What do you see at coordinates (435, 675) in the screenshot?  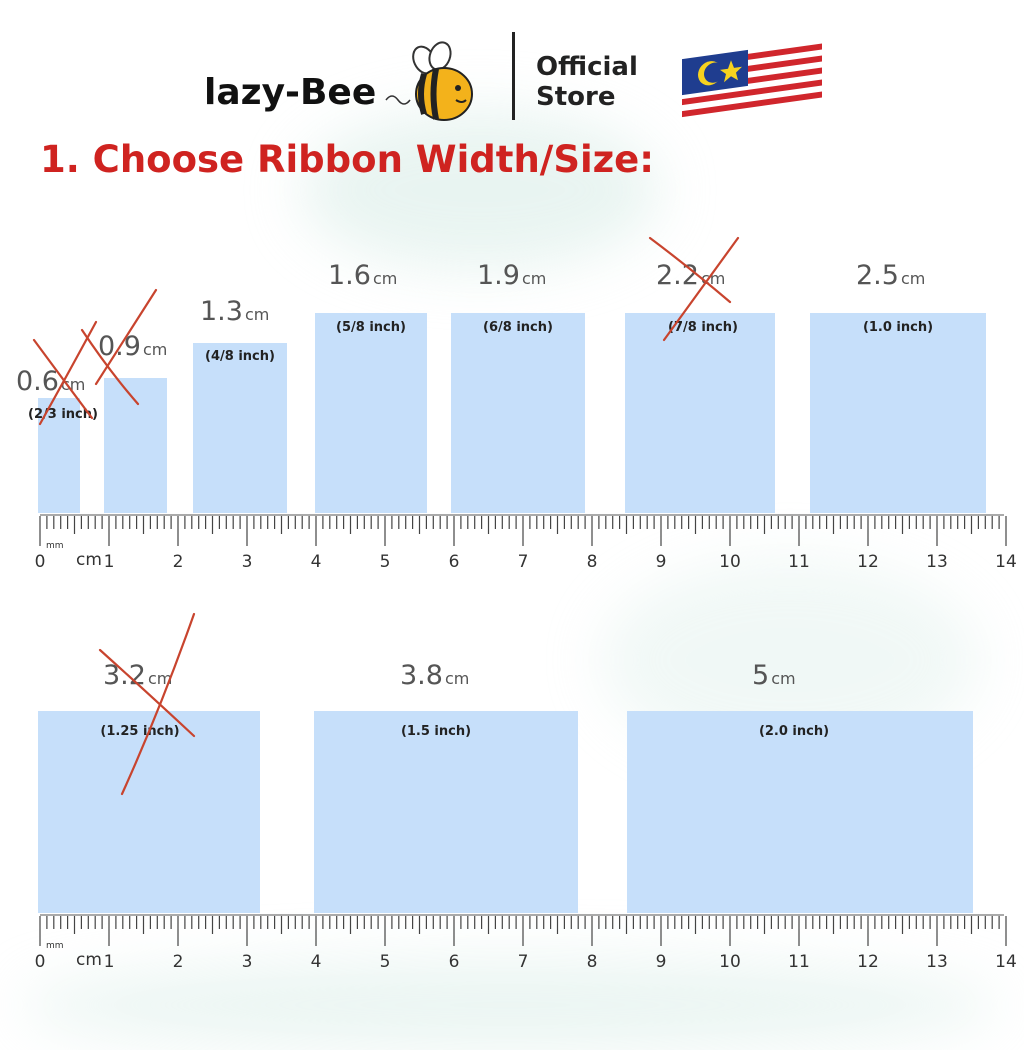 I see `ribbon-size-label: 3.8 cm` at bounding box center [435, 675].